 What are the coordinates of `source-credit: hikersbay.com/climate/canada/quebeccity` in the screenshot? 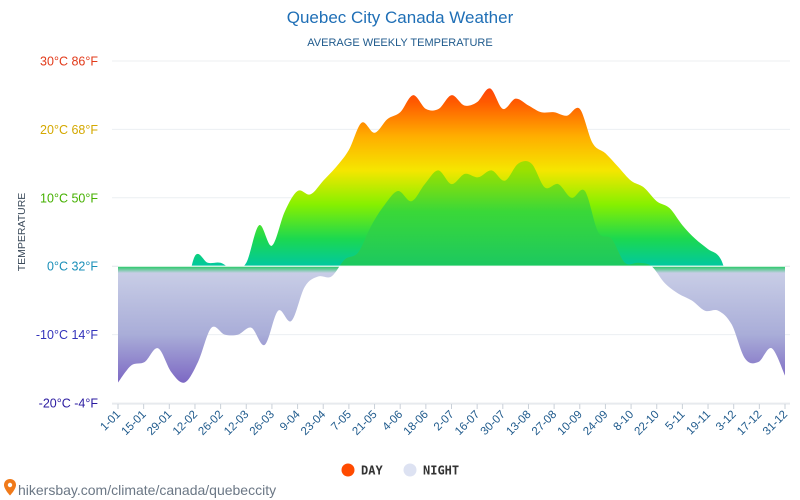 It's located at (140, 488).